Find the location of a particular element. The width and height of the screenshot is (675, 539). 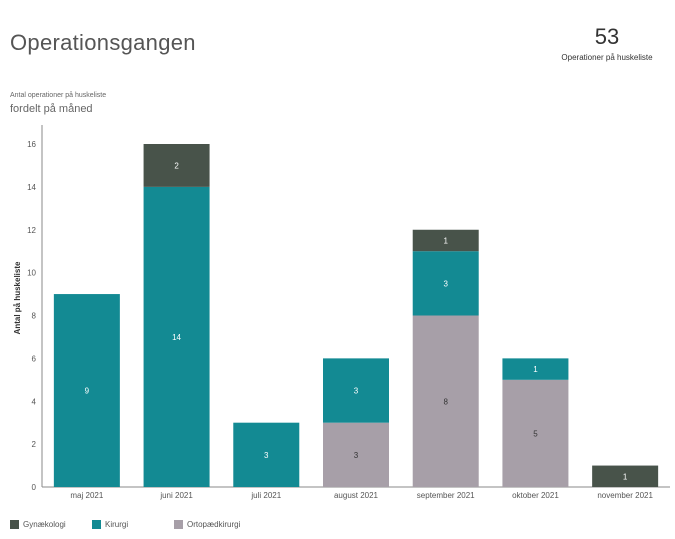

bar-value-label: 2 is located at coordinates (176, 165).